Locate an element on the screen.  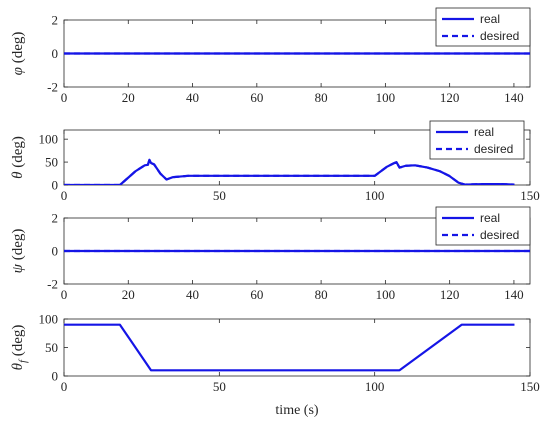
x-axis-label: time (s) is located at coordinates (296, 410).